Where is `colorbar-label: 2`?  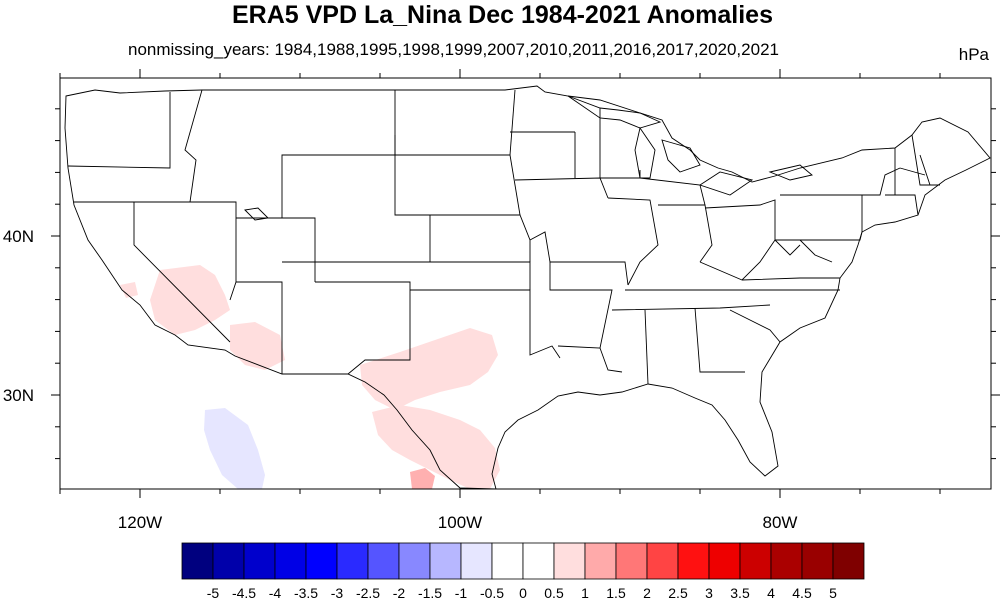 colorbar-label: 2 is located at coordinates (647, 593).